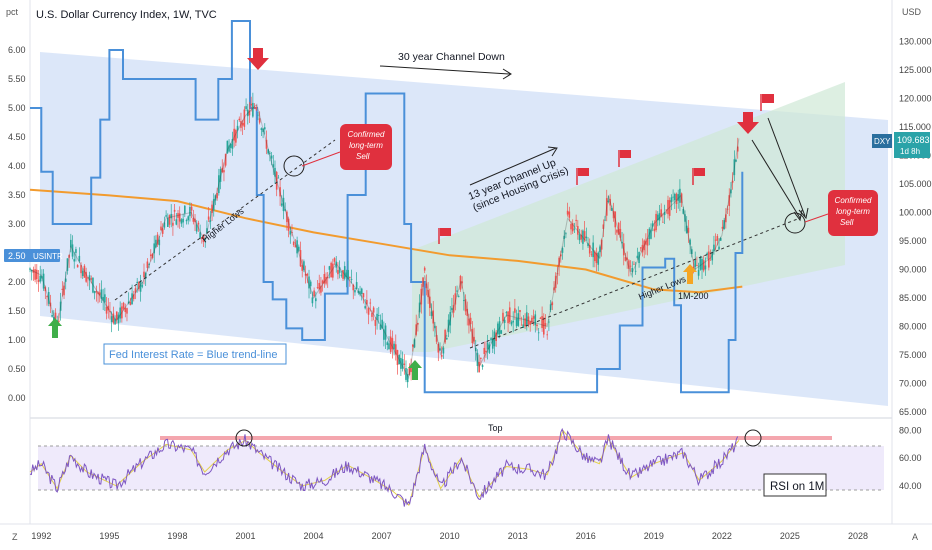  Describe the element at coordinates (17, 224) in the screenshot. I see `left-tick-label: 3.00` at that location.